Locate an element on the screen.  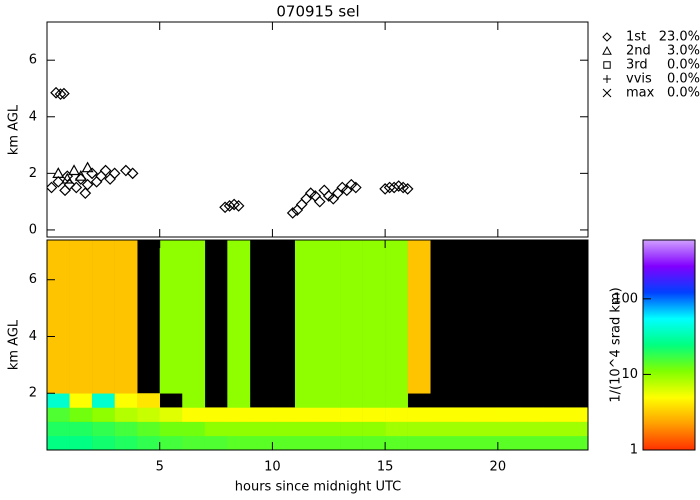
legend-value: 3.0% is located at coordinates (683, 51).